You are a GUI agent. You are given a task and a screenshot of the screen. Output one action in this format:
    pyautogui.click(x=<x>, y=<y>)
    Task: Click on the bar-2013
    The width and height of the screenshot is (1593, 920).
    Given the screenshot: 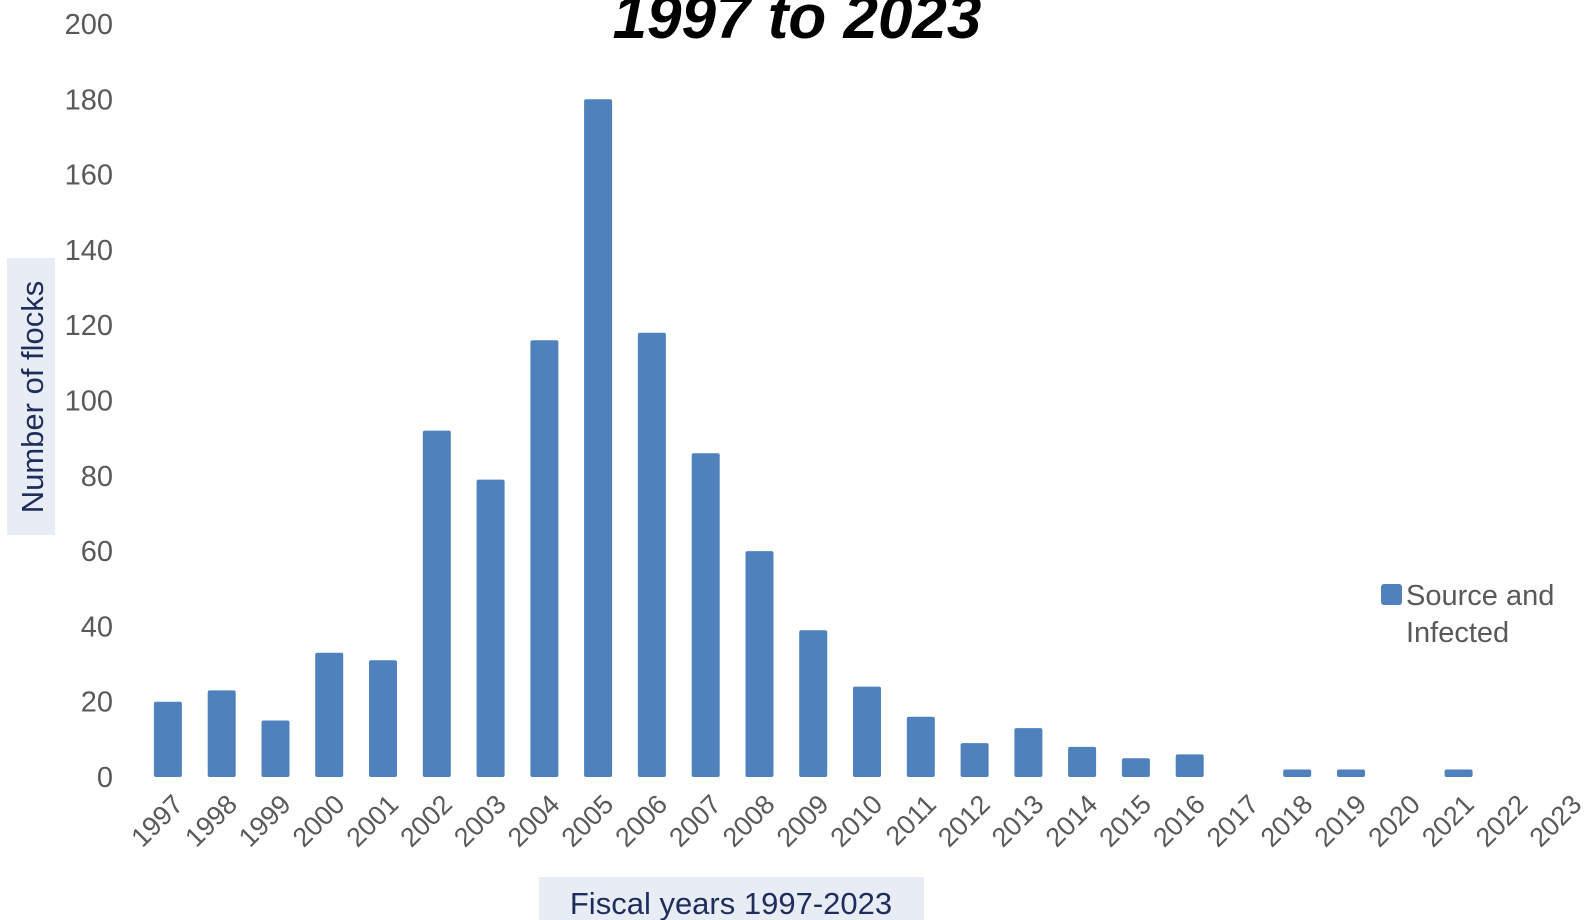 What is the action you would take?
    pyautogui.click(x=1028, y=752)
    